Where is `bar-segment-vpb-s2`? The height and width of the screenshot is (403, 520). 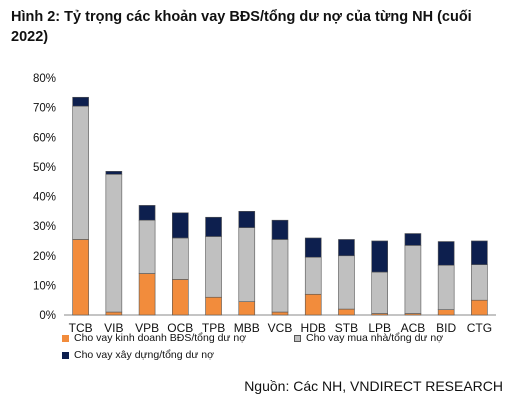
bar-segment-vpb-s2 is located at coordinates (147, 213).